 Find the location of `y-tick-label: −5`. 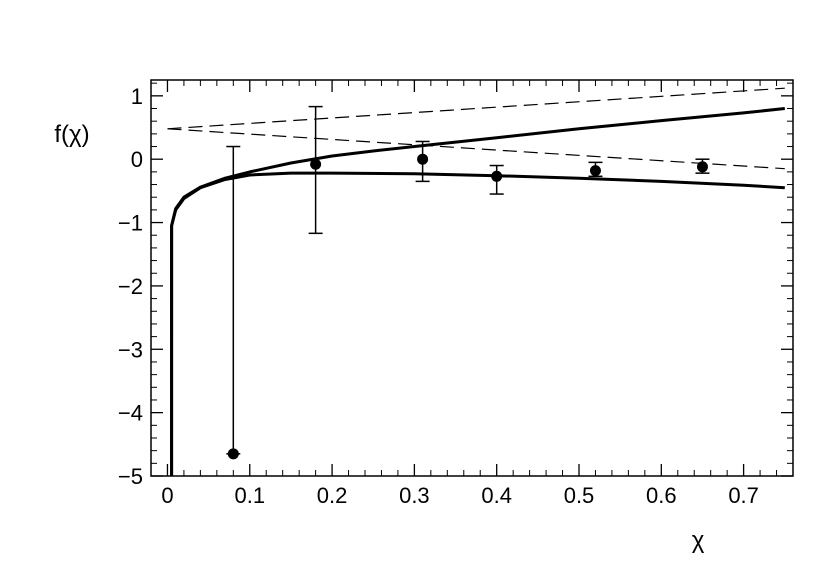

y-tick-label: −5 is located at coordinates (130, 476).